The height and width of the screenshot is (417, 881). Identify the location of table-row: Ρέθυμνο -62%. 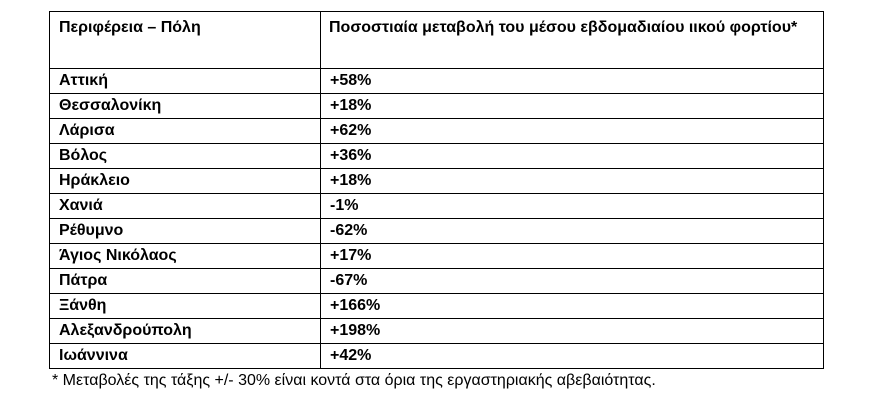
(436, 231).